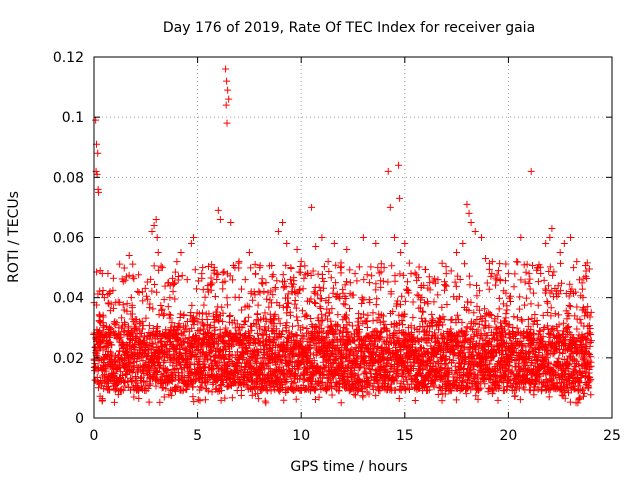 The height and width of the screenshot is (480, 640). Describe the element at coordinates (508, 436) in the screenshot. I see `x-tick-label: 20` at that location.